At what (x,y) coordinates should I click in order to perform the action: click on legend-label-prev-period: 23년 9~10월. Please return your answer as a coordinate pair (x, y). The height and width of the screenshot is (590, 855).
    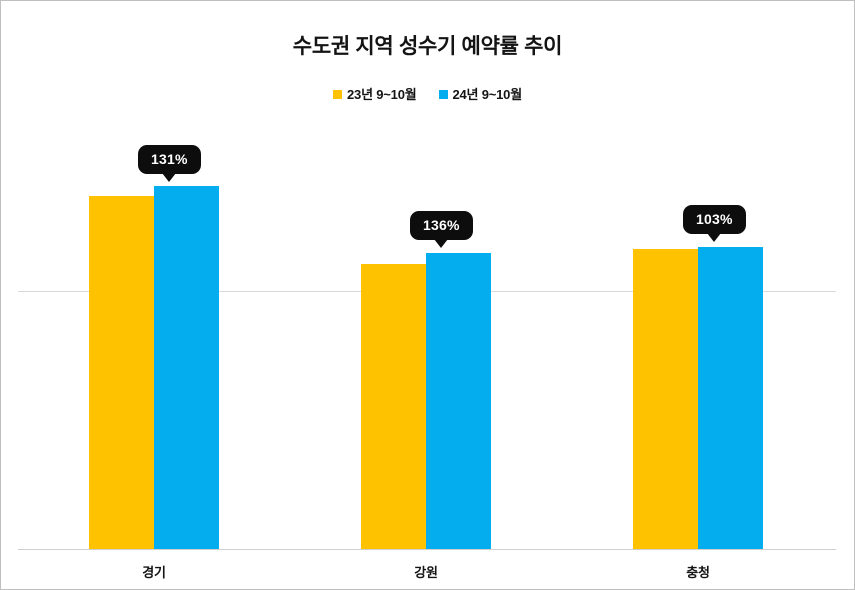
    Looking at the image, I should click on (382, 94).